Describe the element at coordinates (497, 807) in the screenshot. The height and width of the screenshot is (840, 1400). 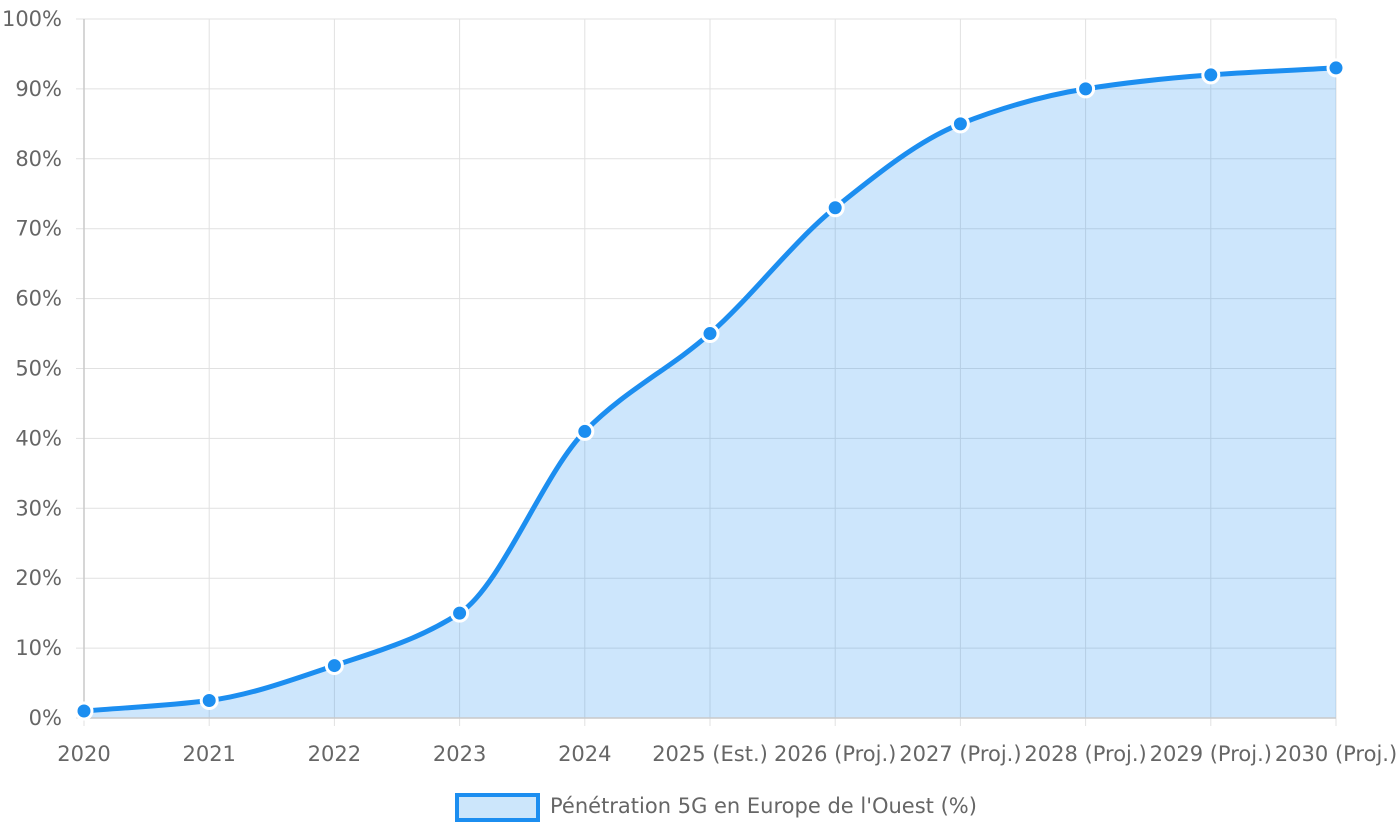
I see `legend-swatch` at that location.